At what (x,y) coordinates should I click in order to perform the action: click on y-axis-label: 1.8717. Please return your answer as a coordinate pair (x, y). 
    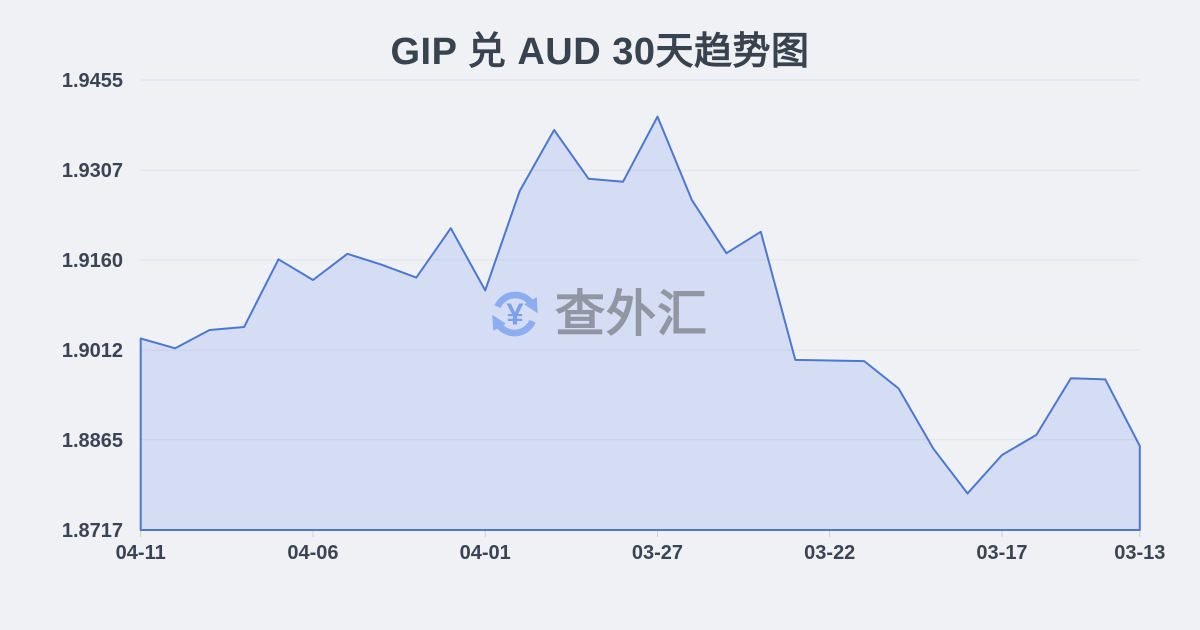
    Looking at the image, I should click on (92, 531).